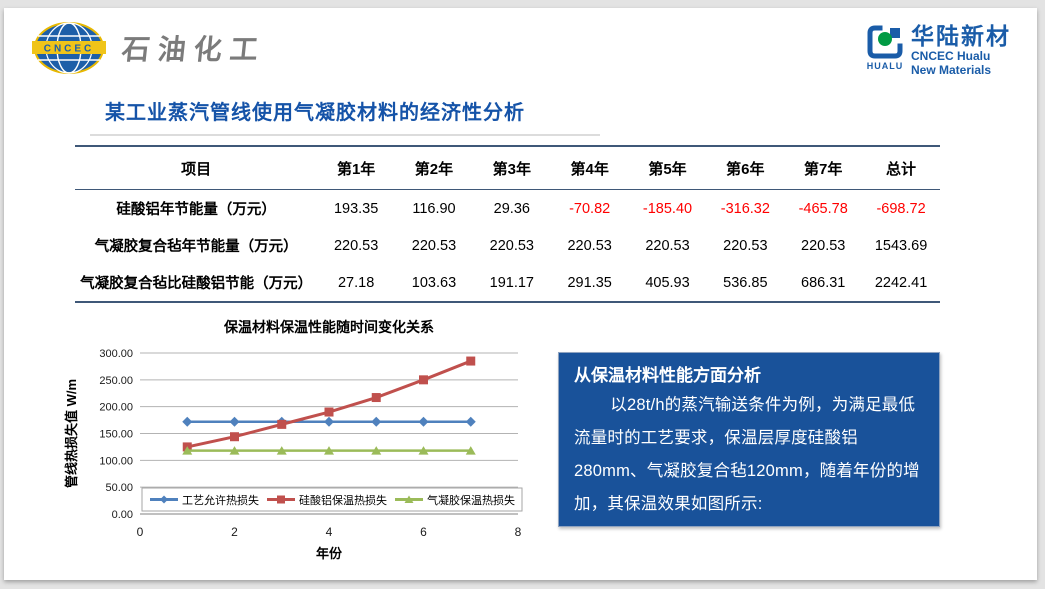 This screenshot has height=589, width=1045. I want to click on table-cell: -70.82, so click(590, 208).